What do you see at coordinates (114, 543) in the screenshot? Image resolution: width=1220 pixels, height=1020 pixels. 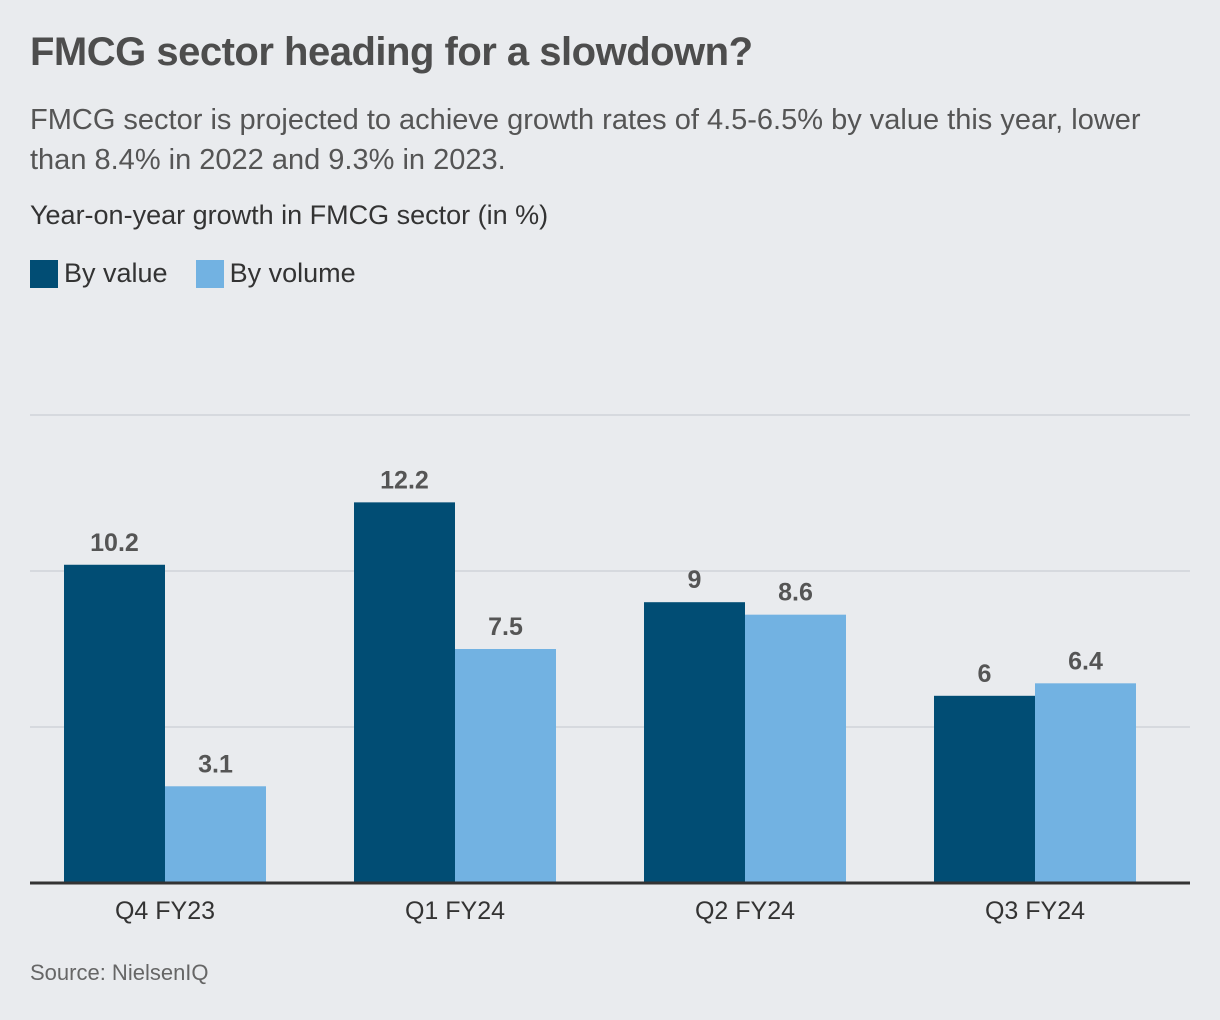 I see `data-label: 10.2` at bounding box center [114, 543].